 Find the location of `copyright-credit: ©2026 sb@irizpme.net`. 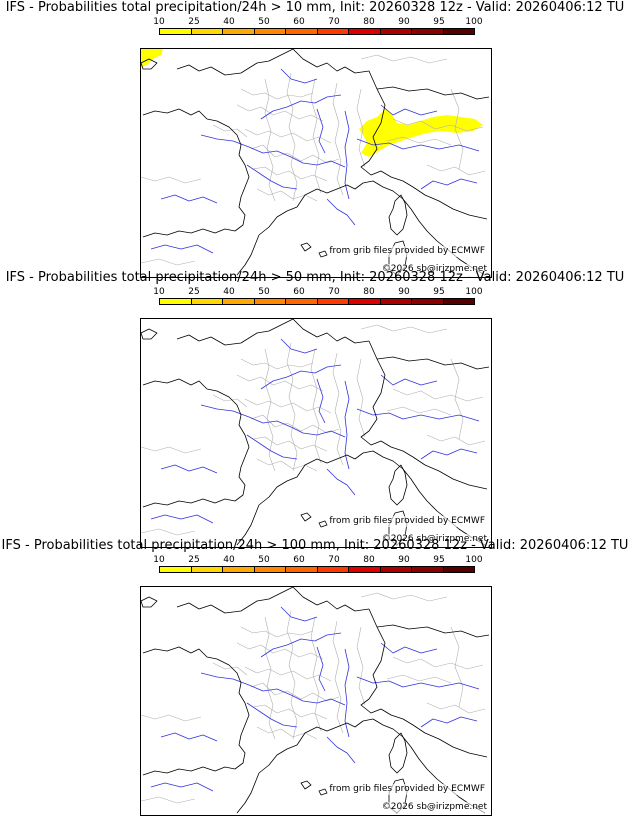

copyright-credit: ©2026 sb@irizpme.net is located at coordinates (434, 269).